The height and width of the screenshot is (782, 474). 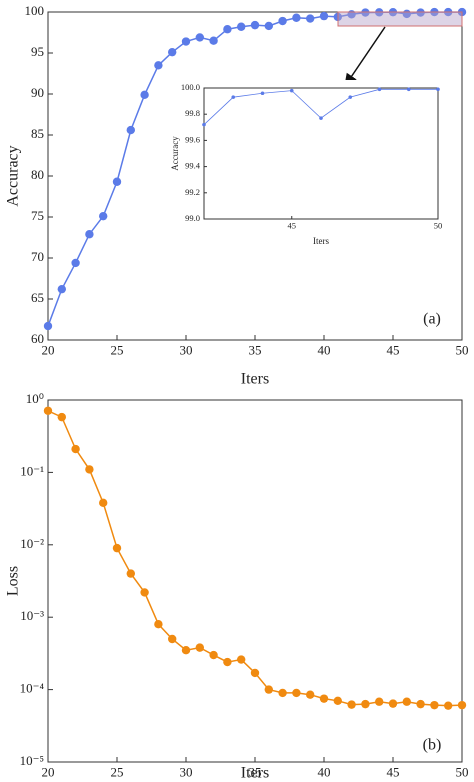 I want to click on zoom-region, so click(x=400, y=19).